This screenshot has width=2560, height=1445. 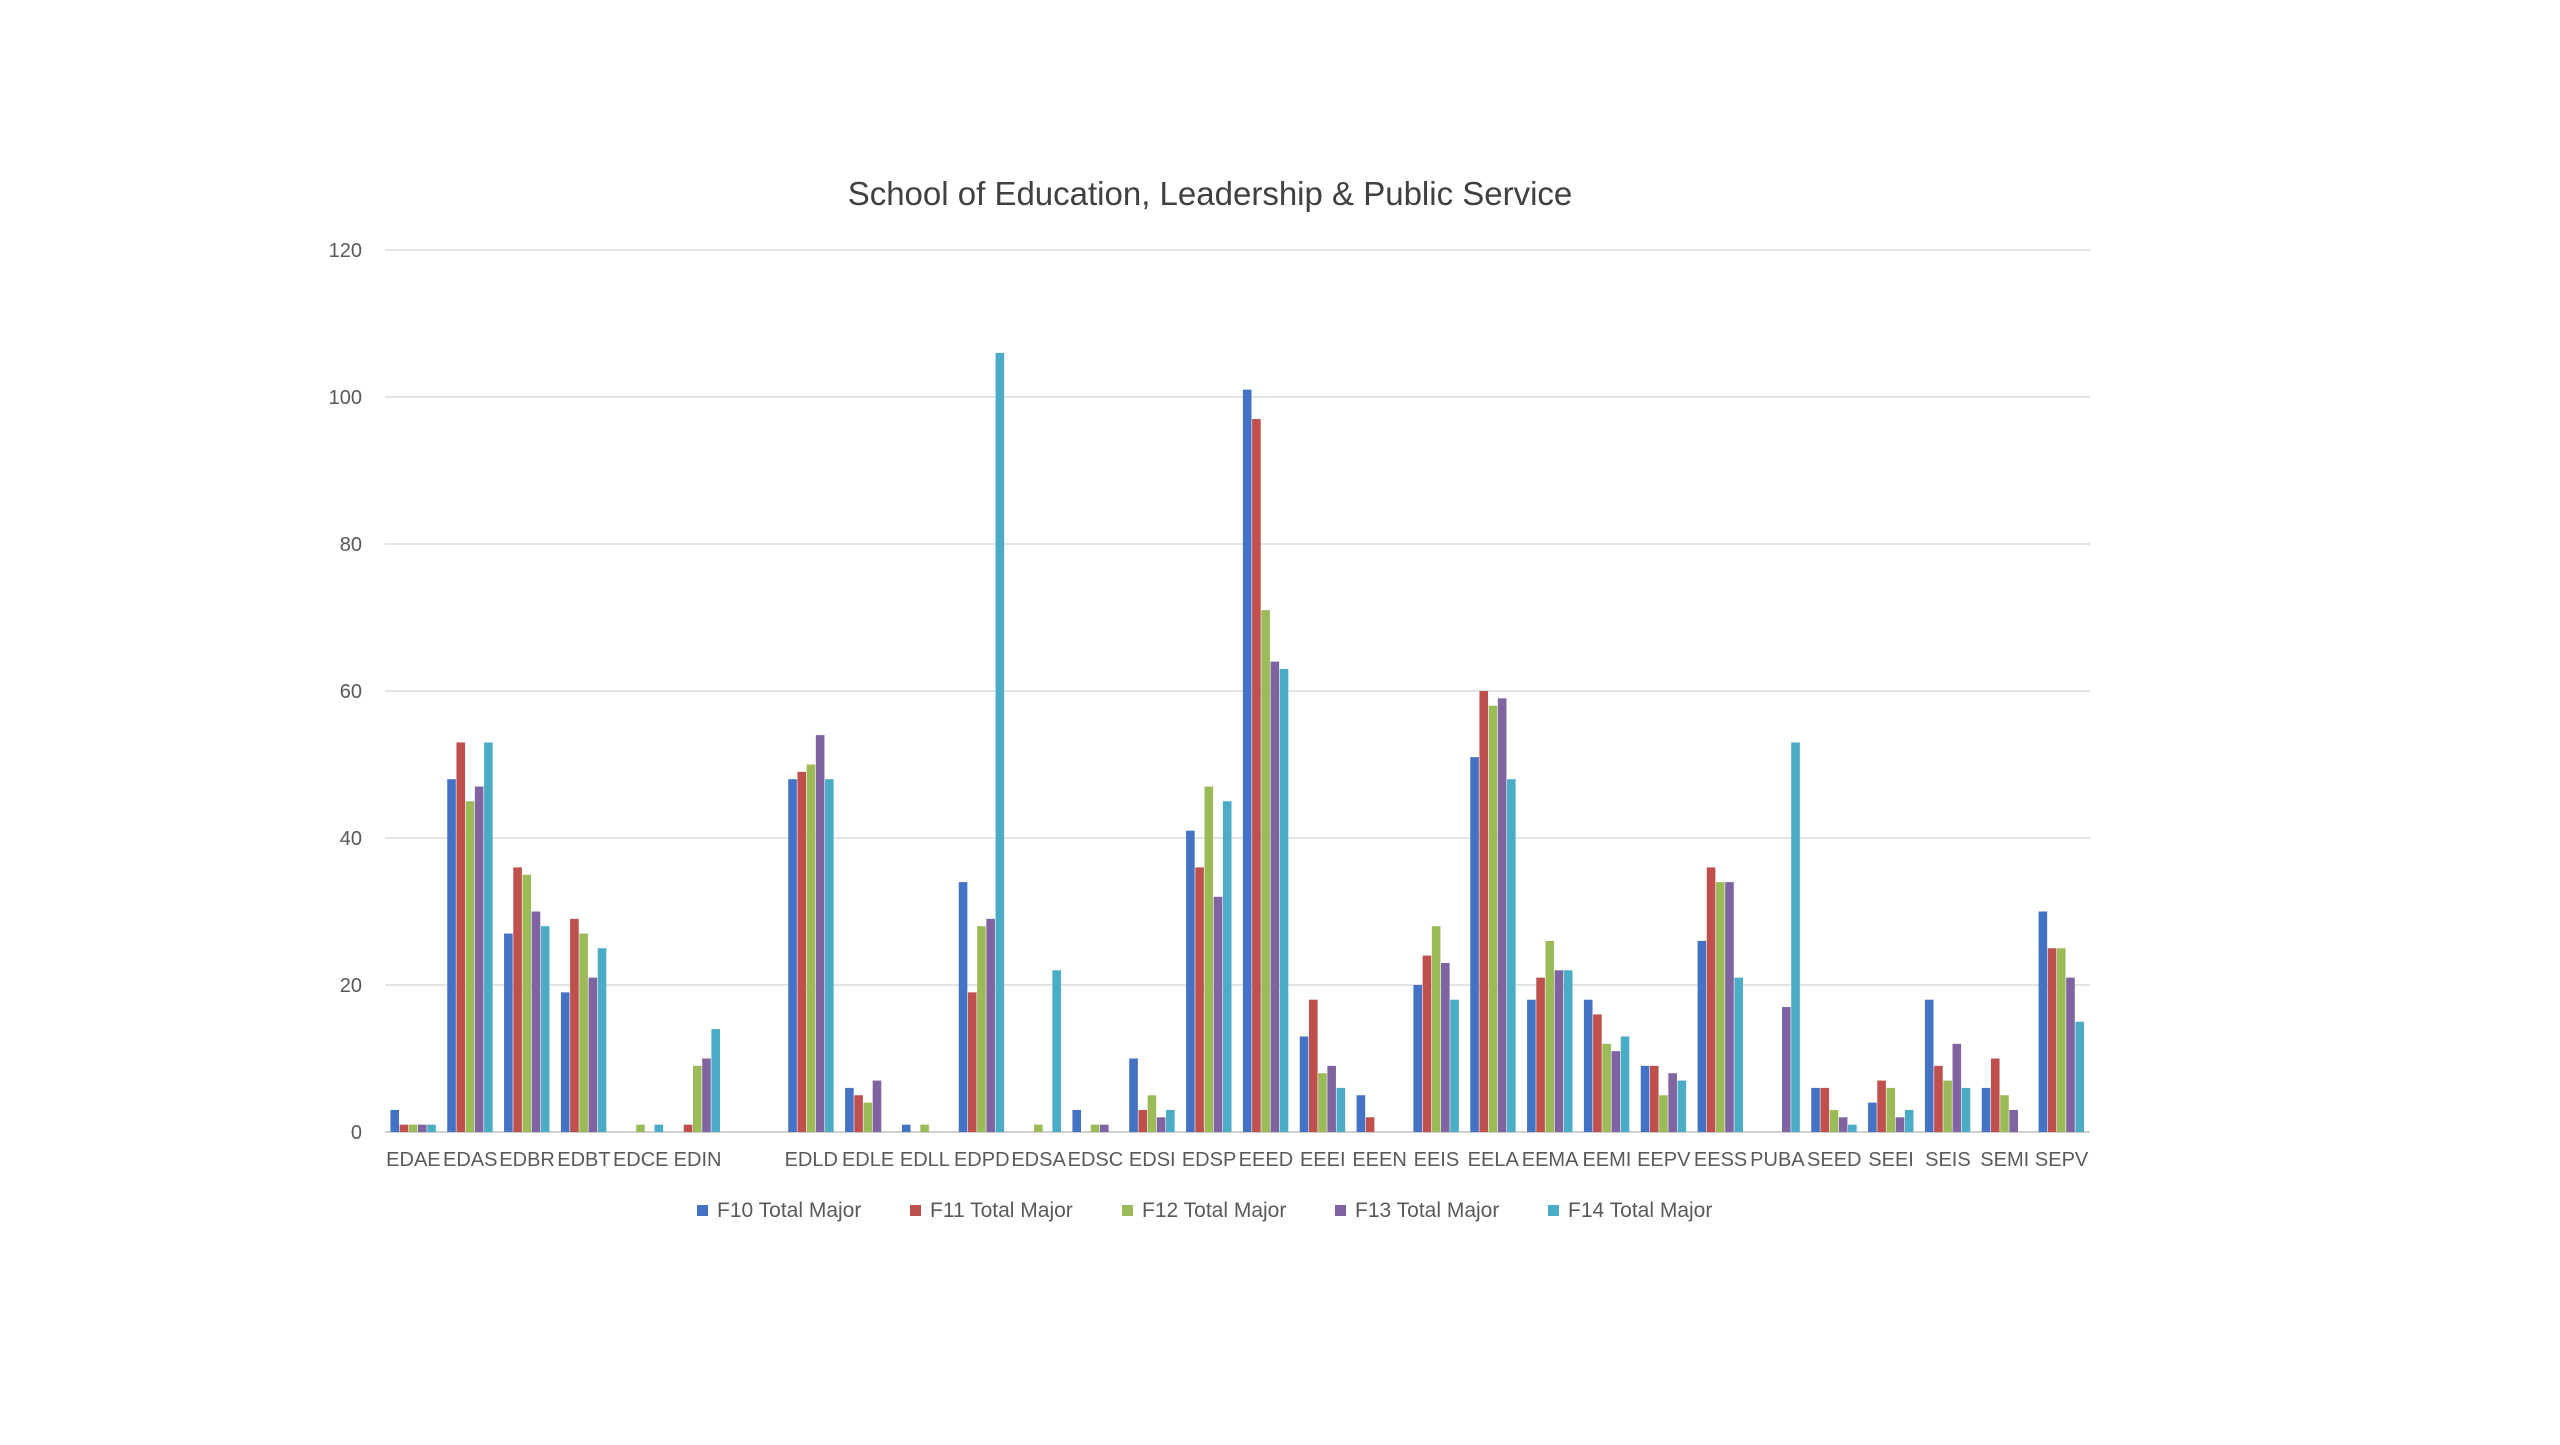 What do you see at coordinates (351, 692) in the screenshot?
I see `y-tick-label: 60` at bounding box center [351, 692].